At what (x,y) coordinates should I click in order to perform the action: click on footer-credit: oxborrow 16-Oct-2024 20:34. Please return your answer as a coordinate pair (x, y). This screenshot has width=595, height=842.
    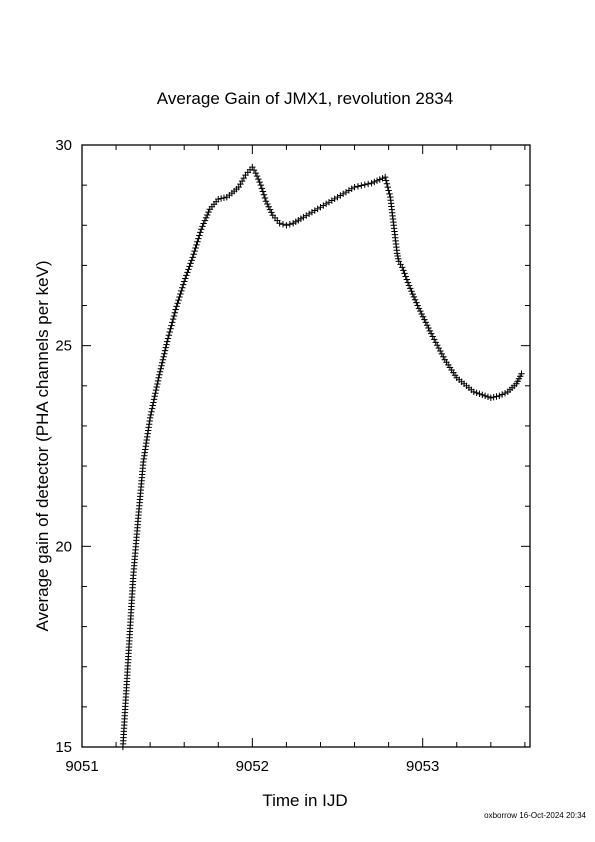
    Looking at the image, I should click on (535, 815).